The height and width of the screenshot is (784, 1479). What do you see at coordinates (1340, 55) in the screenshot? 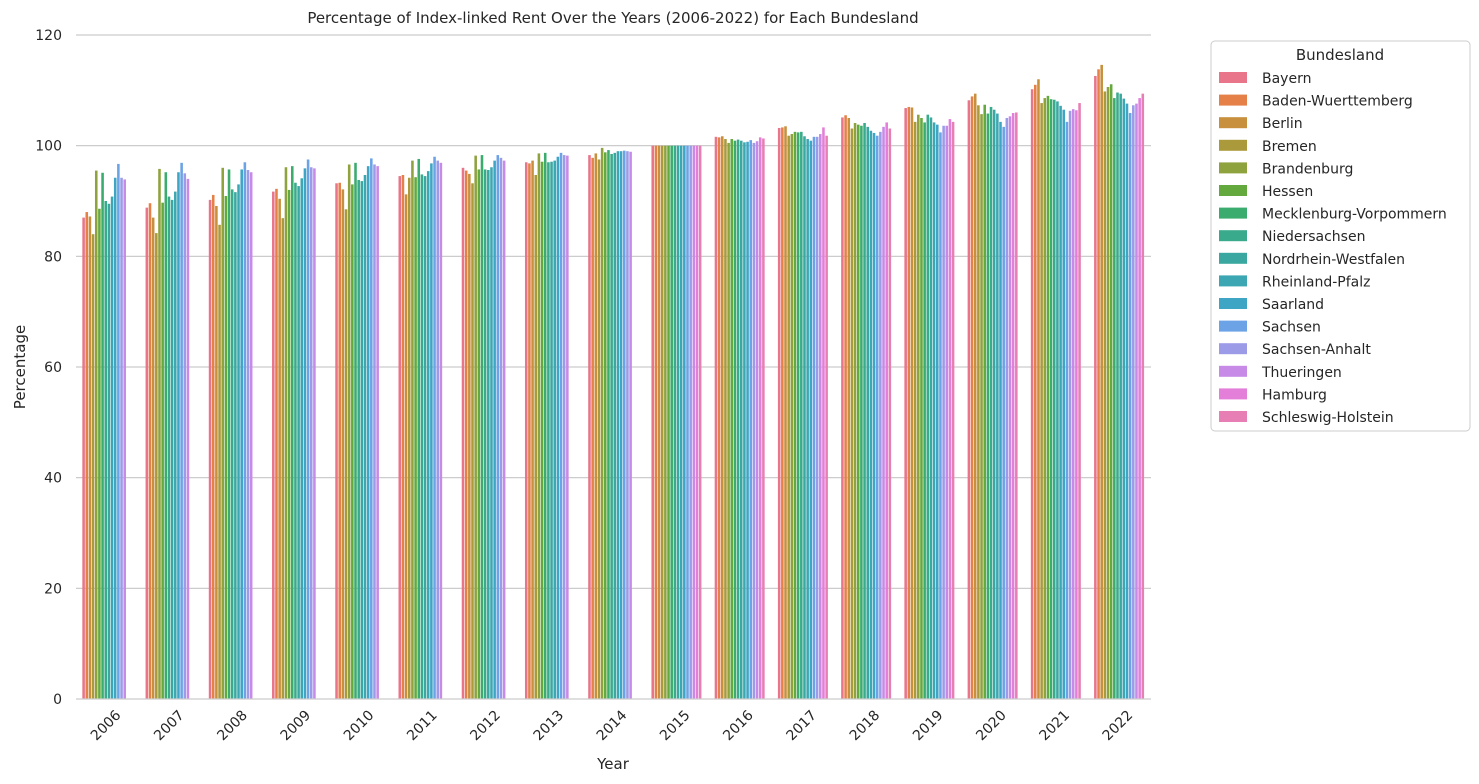
I see `legend-title: Bundesland` at bounding box center [1340, 55].